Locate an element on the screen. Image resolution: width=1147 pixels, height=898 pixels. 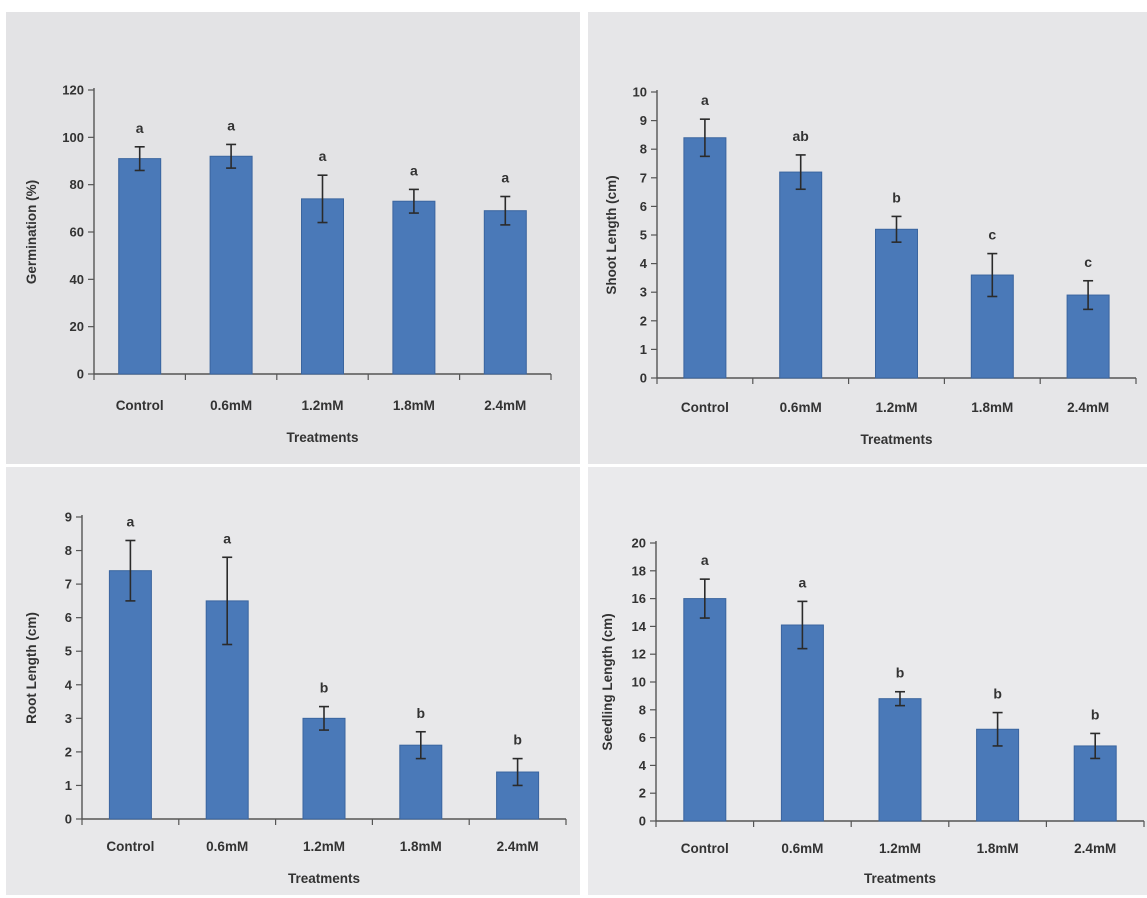
y-tick-label: 20 is located at coordinates (639, 543).